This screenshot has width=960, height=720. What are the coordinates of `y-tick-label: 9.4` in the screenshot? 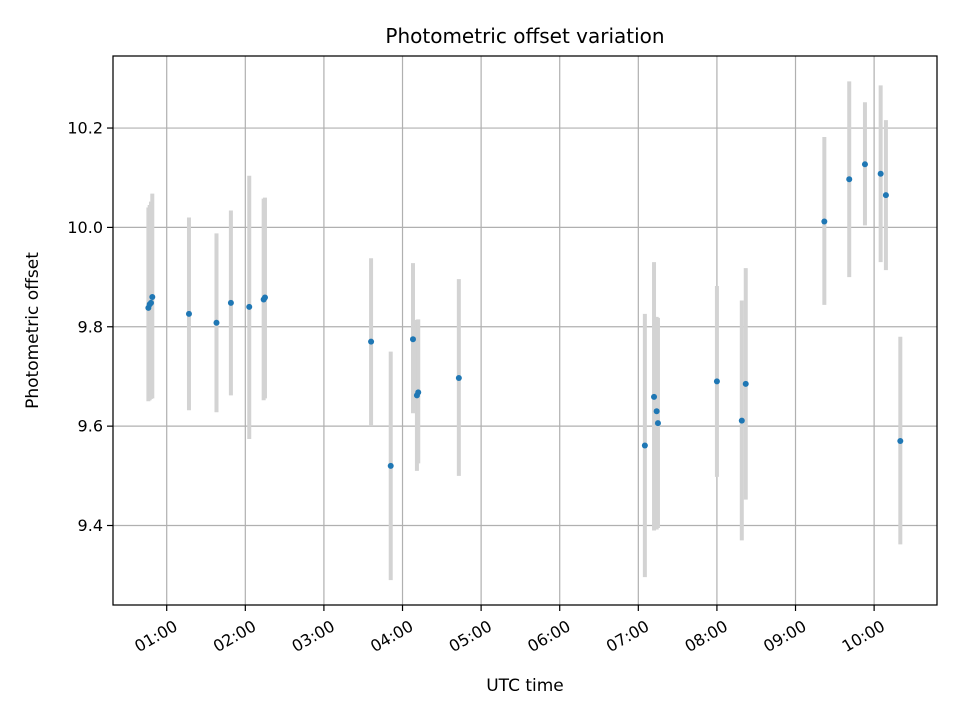 It's located at (90, 525).